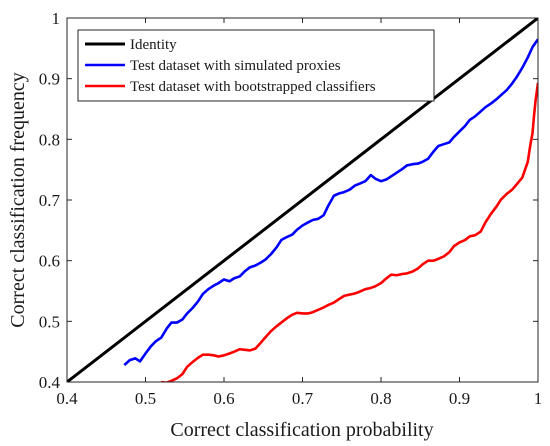 This screenshot has height=446, width=550. Describe the element at coordinates (223, 398) in the screenshot. I see `x-tick-label: 0.6` at that location.